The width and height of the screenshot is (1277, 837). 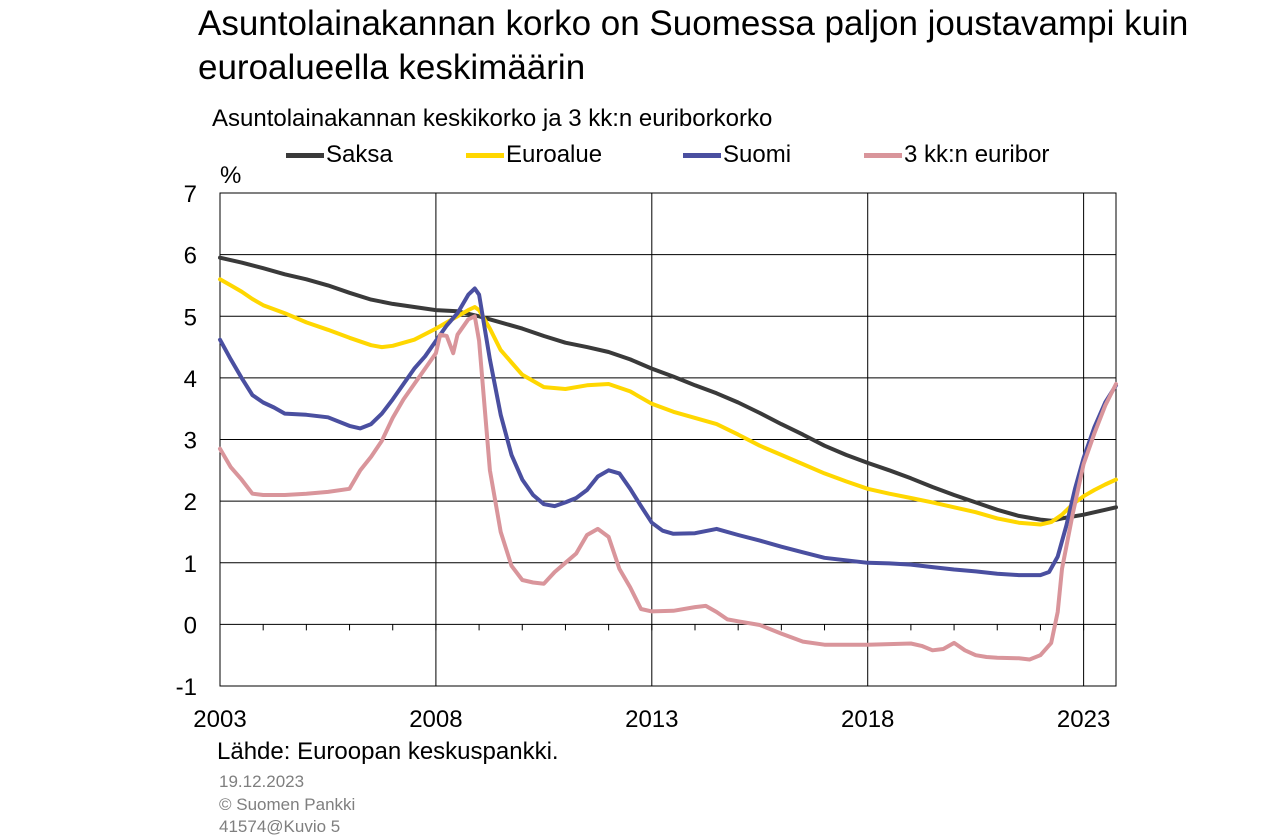 What do you see at coordinates (702, 155) in the screenshot?
I see `legend-swatch-suomi` at bounding box center [702, 155].